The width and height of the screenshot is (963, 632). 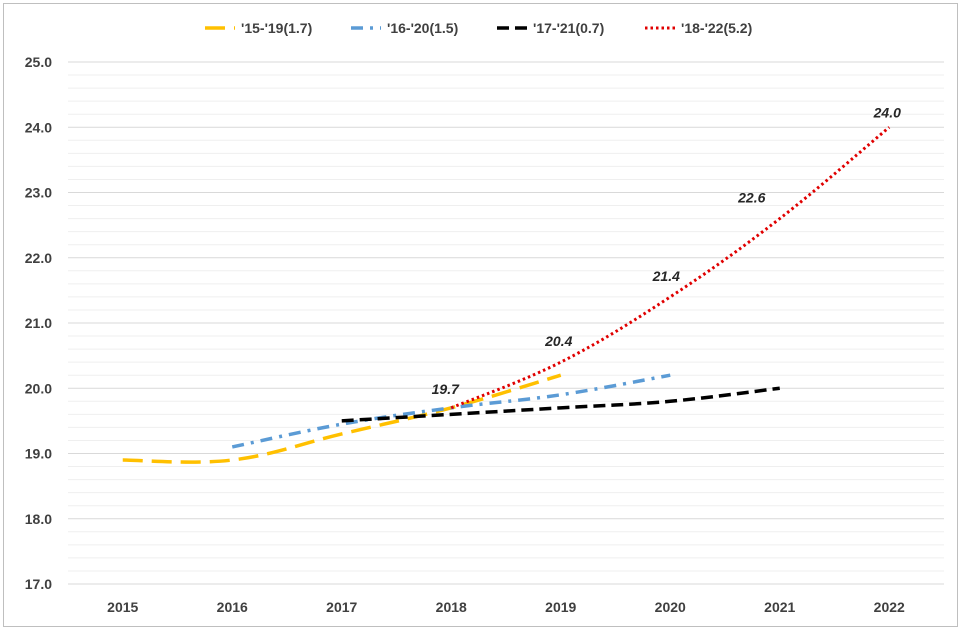 I want to click on legend-label: '17-'21(0.7), so click(x=568, y=28).